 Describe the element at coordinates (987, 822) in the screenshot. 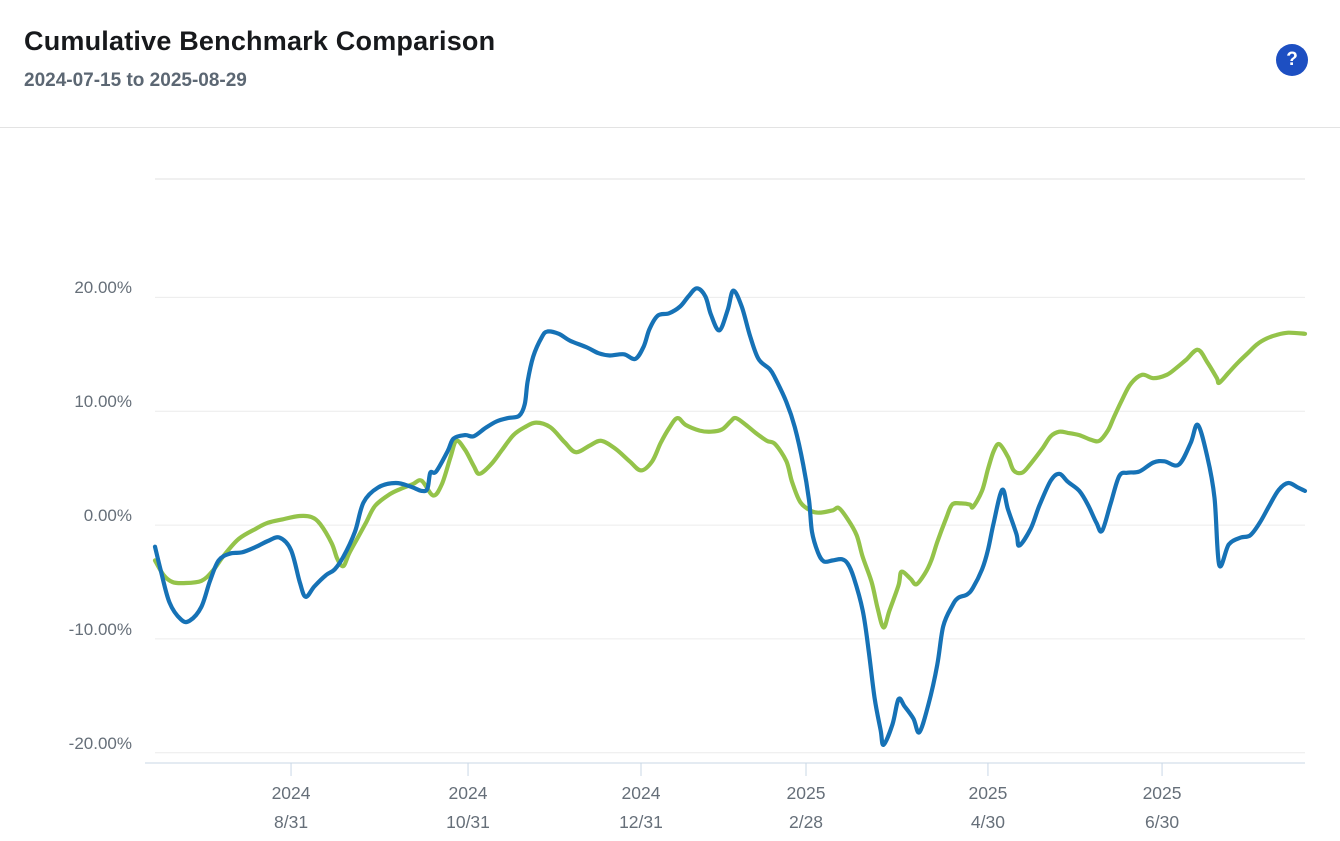

I see `x-axis-label-date: 4/30` at that location.